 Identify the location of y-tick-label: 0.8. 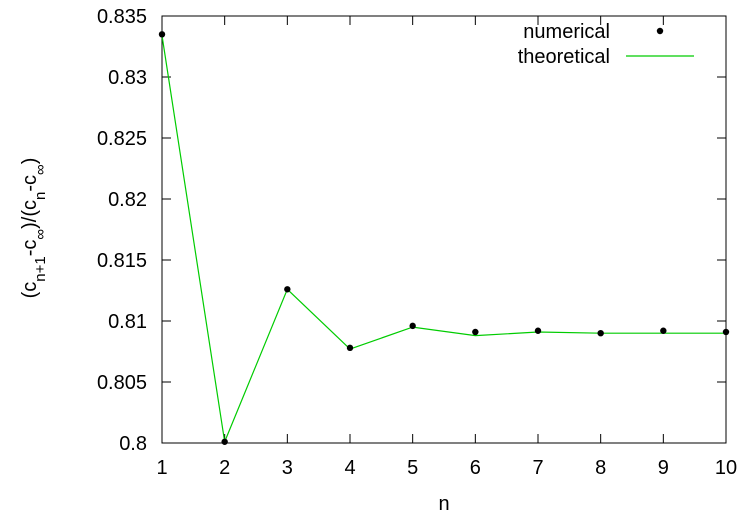
(133, 444).